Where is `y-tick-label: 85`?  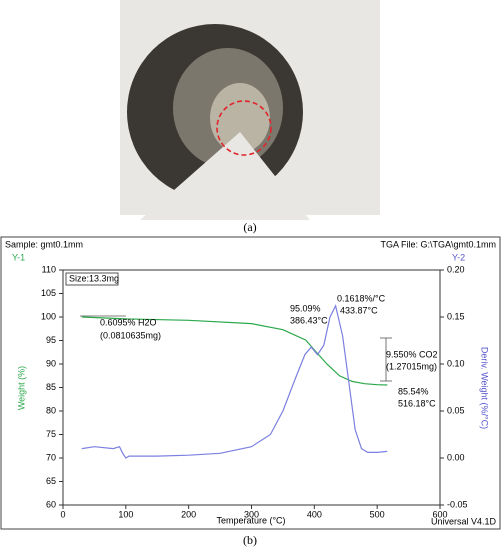
y-tick-label: 85 is located at coordinates (51, 387).